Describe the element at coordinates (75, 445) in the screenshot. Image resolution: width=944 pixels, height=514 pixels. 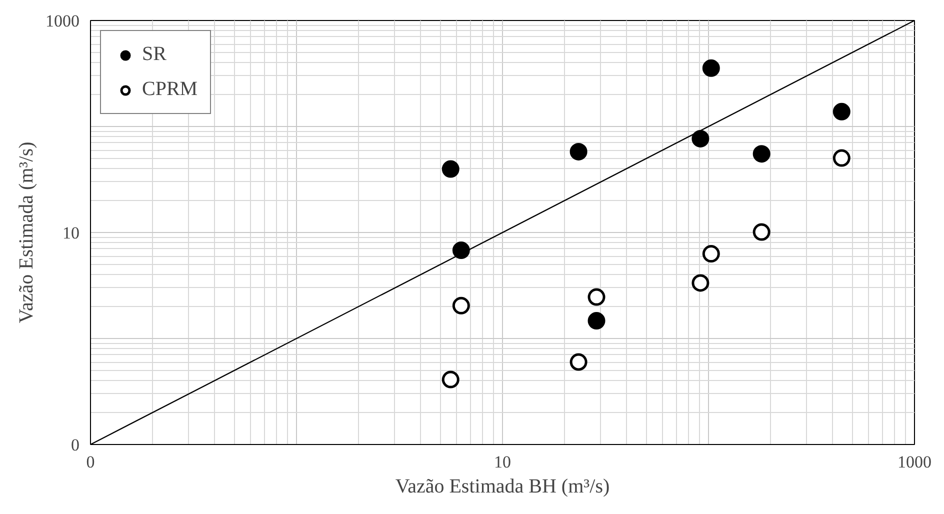
I see `y-tick-label: 0` at that location.